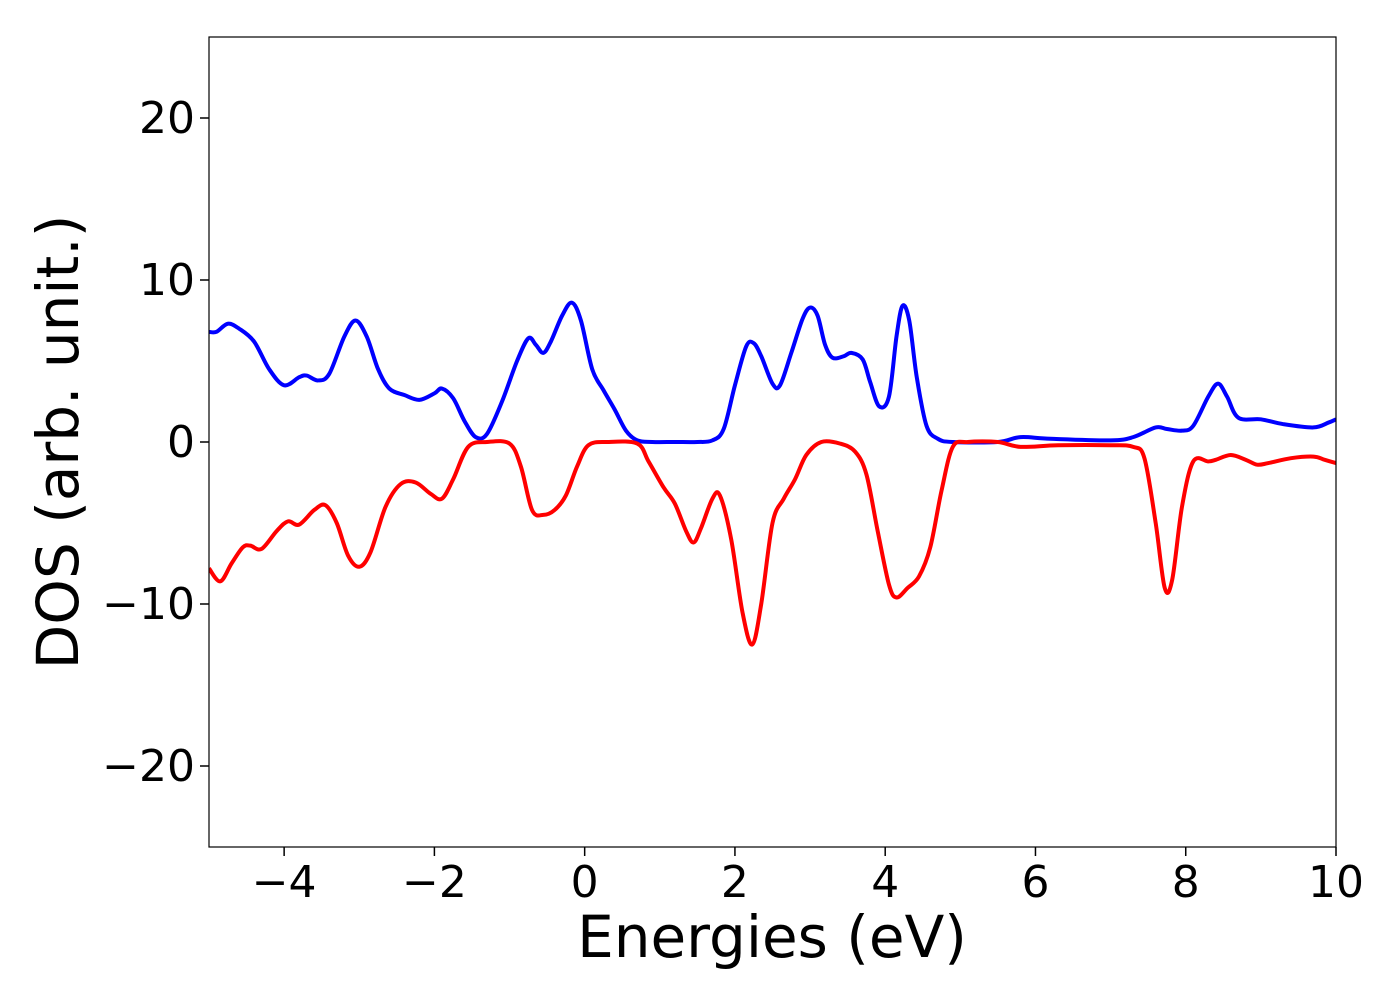  Describe the element at coordinates (181, 442) in the screenshot. I see `y-tick-label: 0` at that location.